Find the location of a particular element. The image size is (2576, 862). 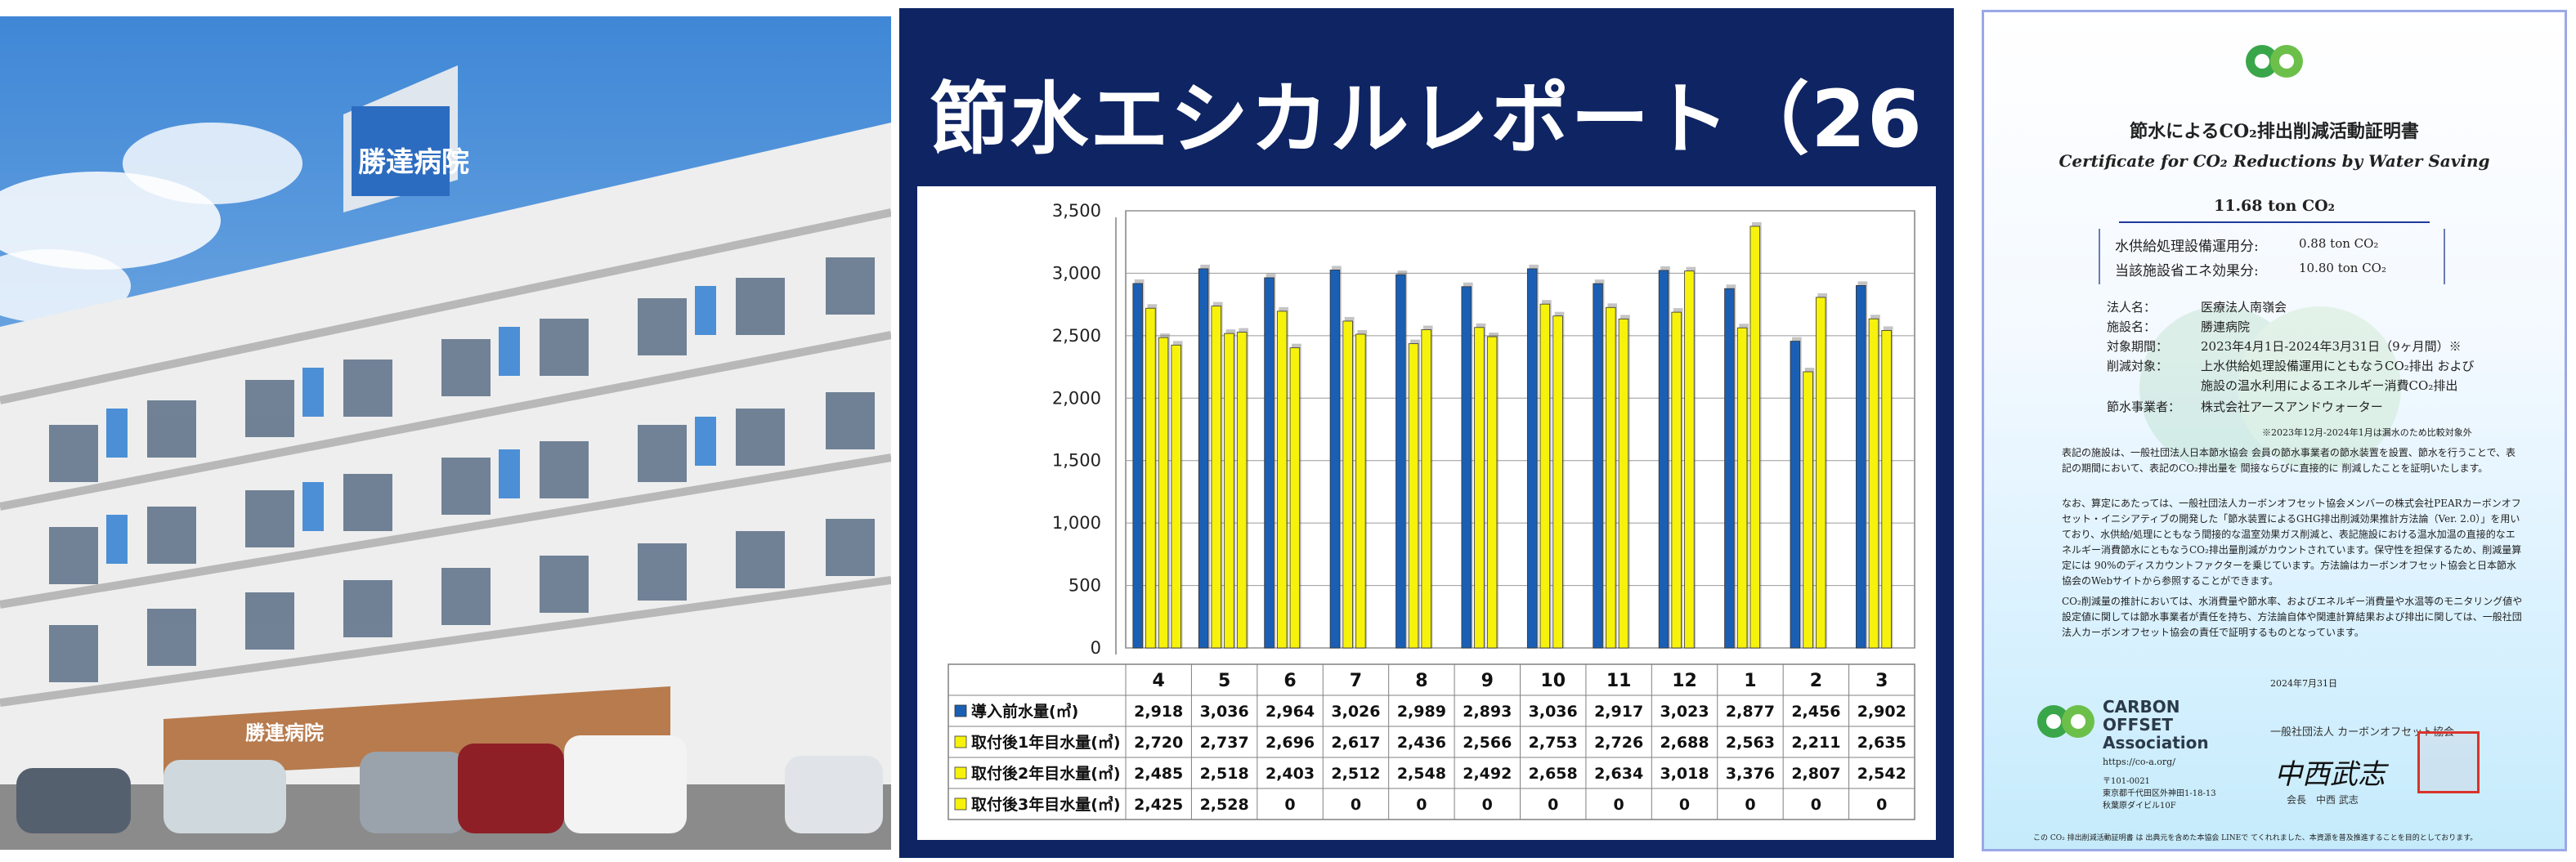

data-label: 2,563 is located at coordinates (1751, 743).